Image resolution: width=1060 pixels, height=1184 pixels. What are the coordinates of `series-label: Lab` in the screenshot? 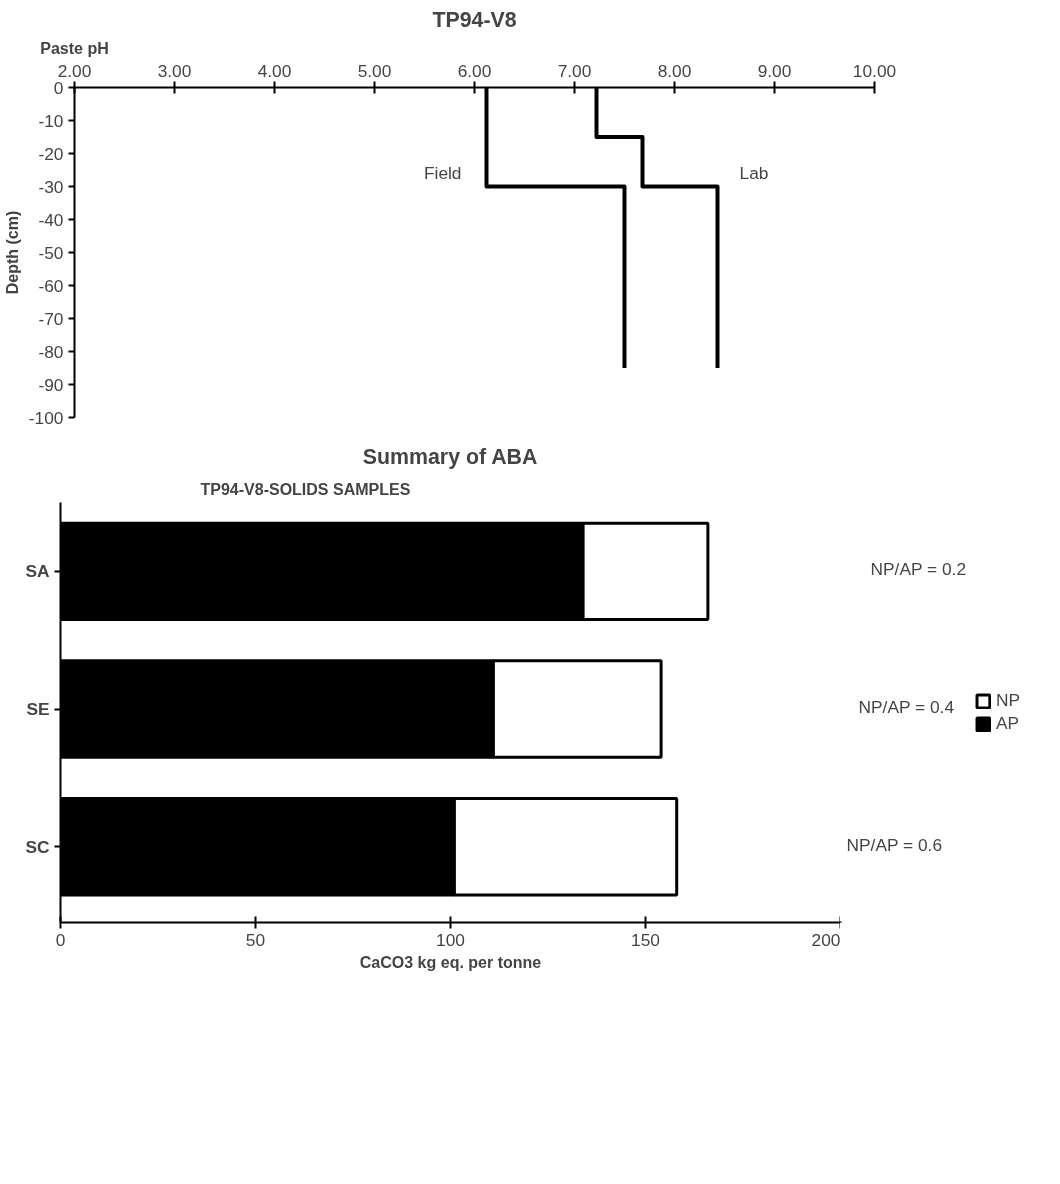 It's located at (754, 172).